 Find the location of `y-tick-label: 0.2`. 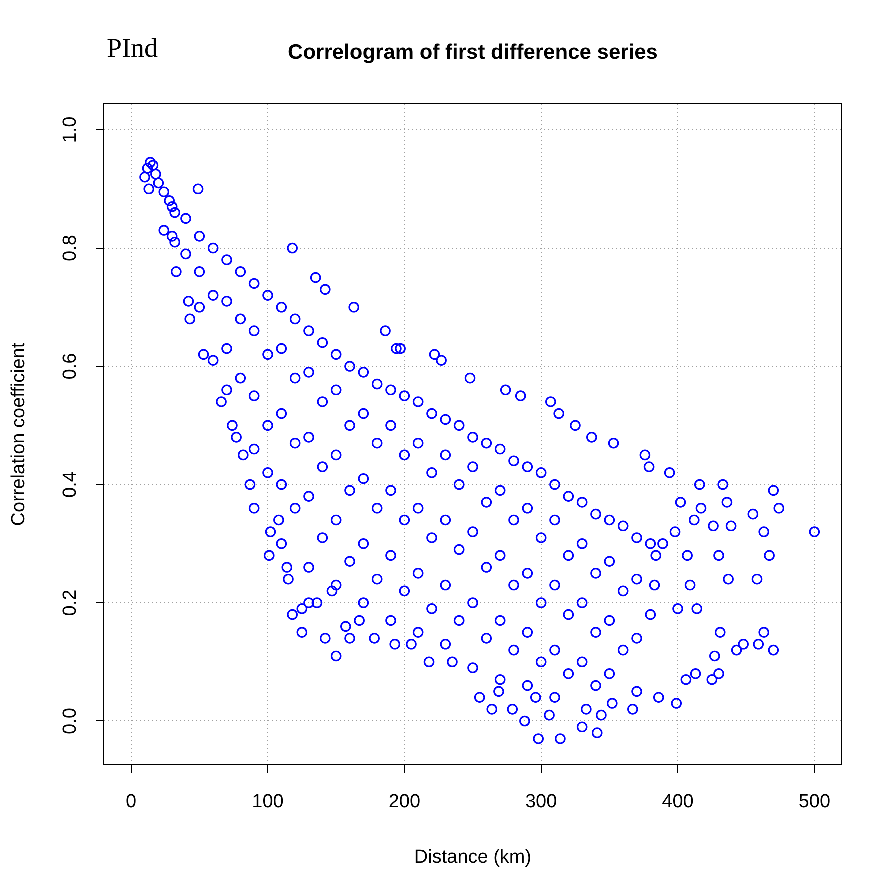

y-tick-label: 0.2 is located at coordinates (71, 603).